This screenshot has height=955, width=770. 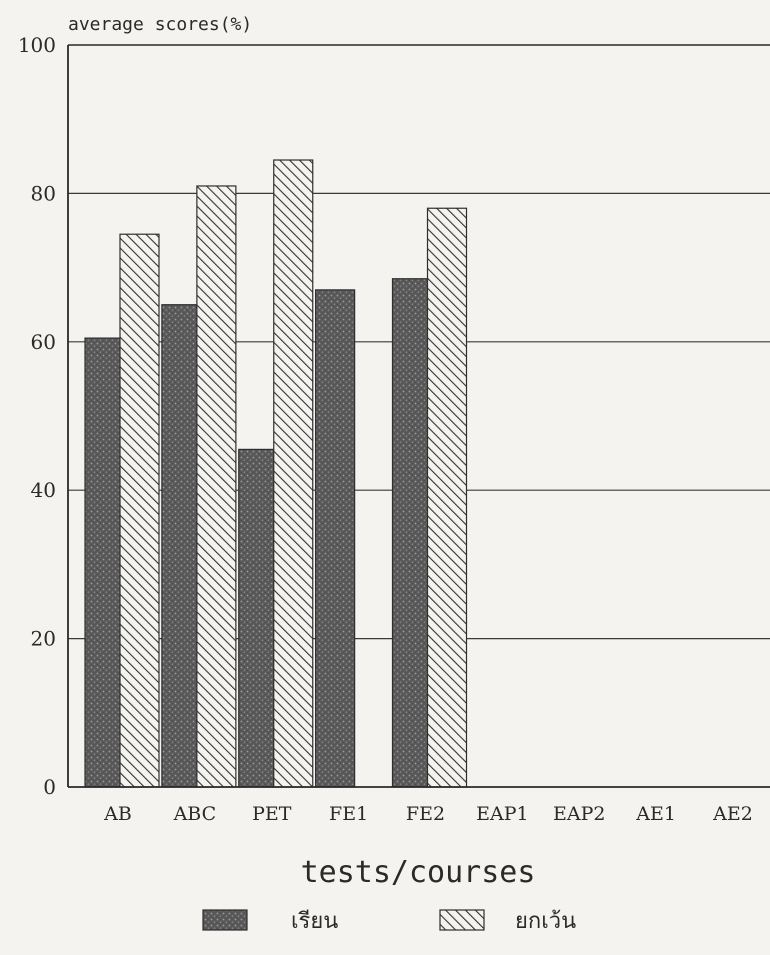 I want to click on x-tick-label: EAP1, so click(x=502, y=814).